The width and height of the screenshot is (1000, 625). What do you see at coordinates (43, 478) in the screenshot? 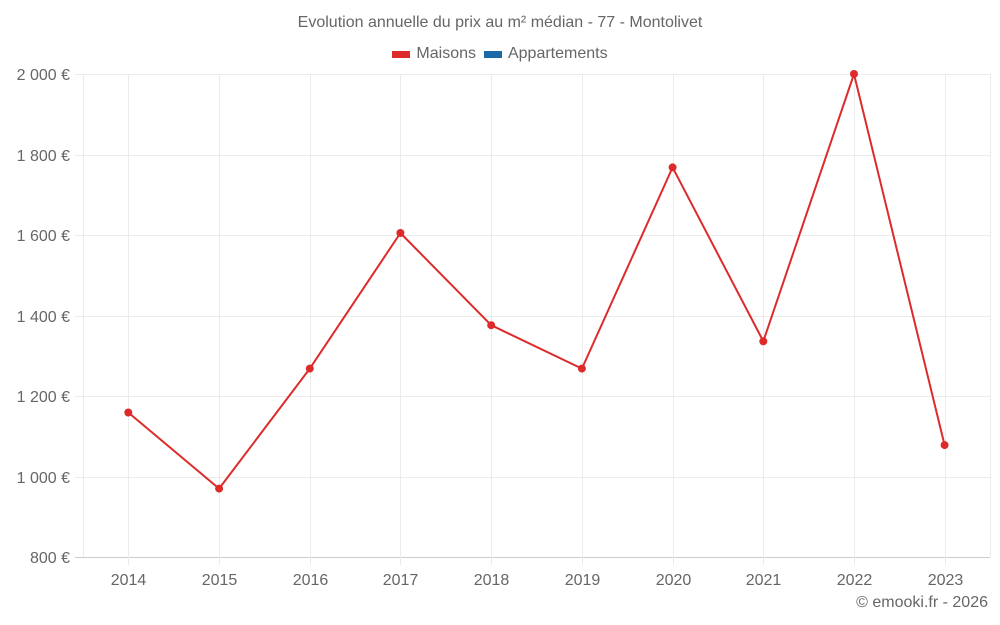
I see `y-tick-label: 1 000 €` at bounding box center [43, 478].